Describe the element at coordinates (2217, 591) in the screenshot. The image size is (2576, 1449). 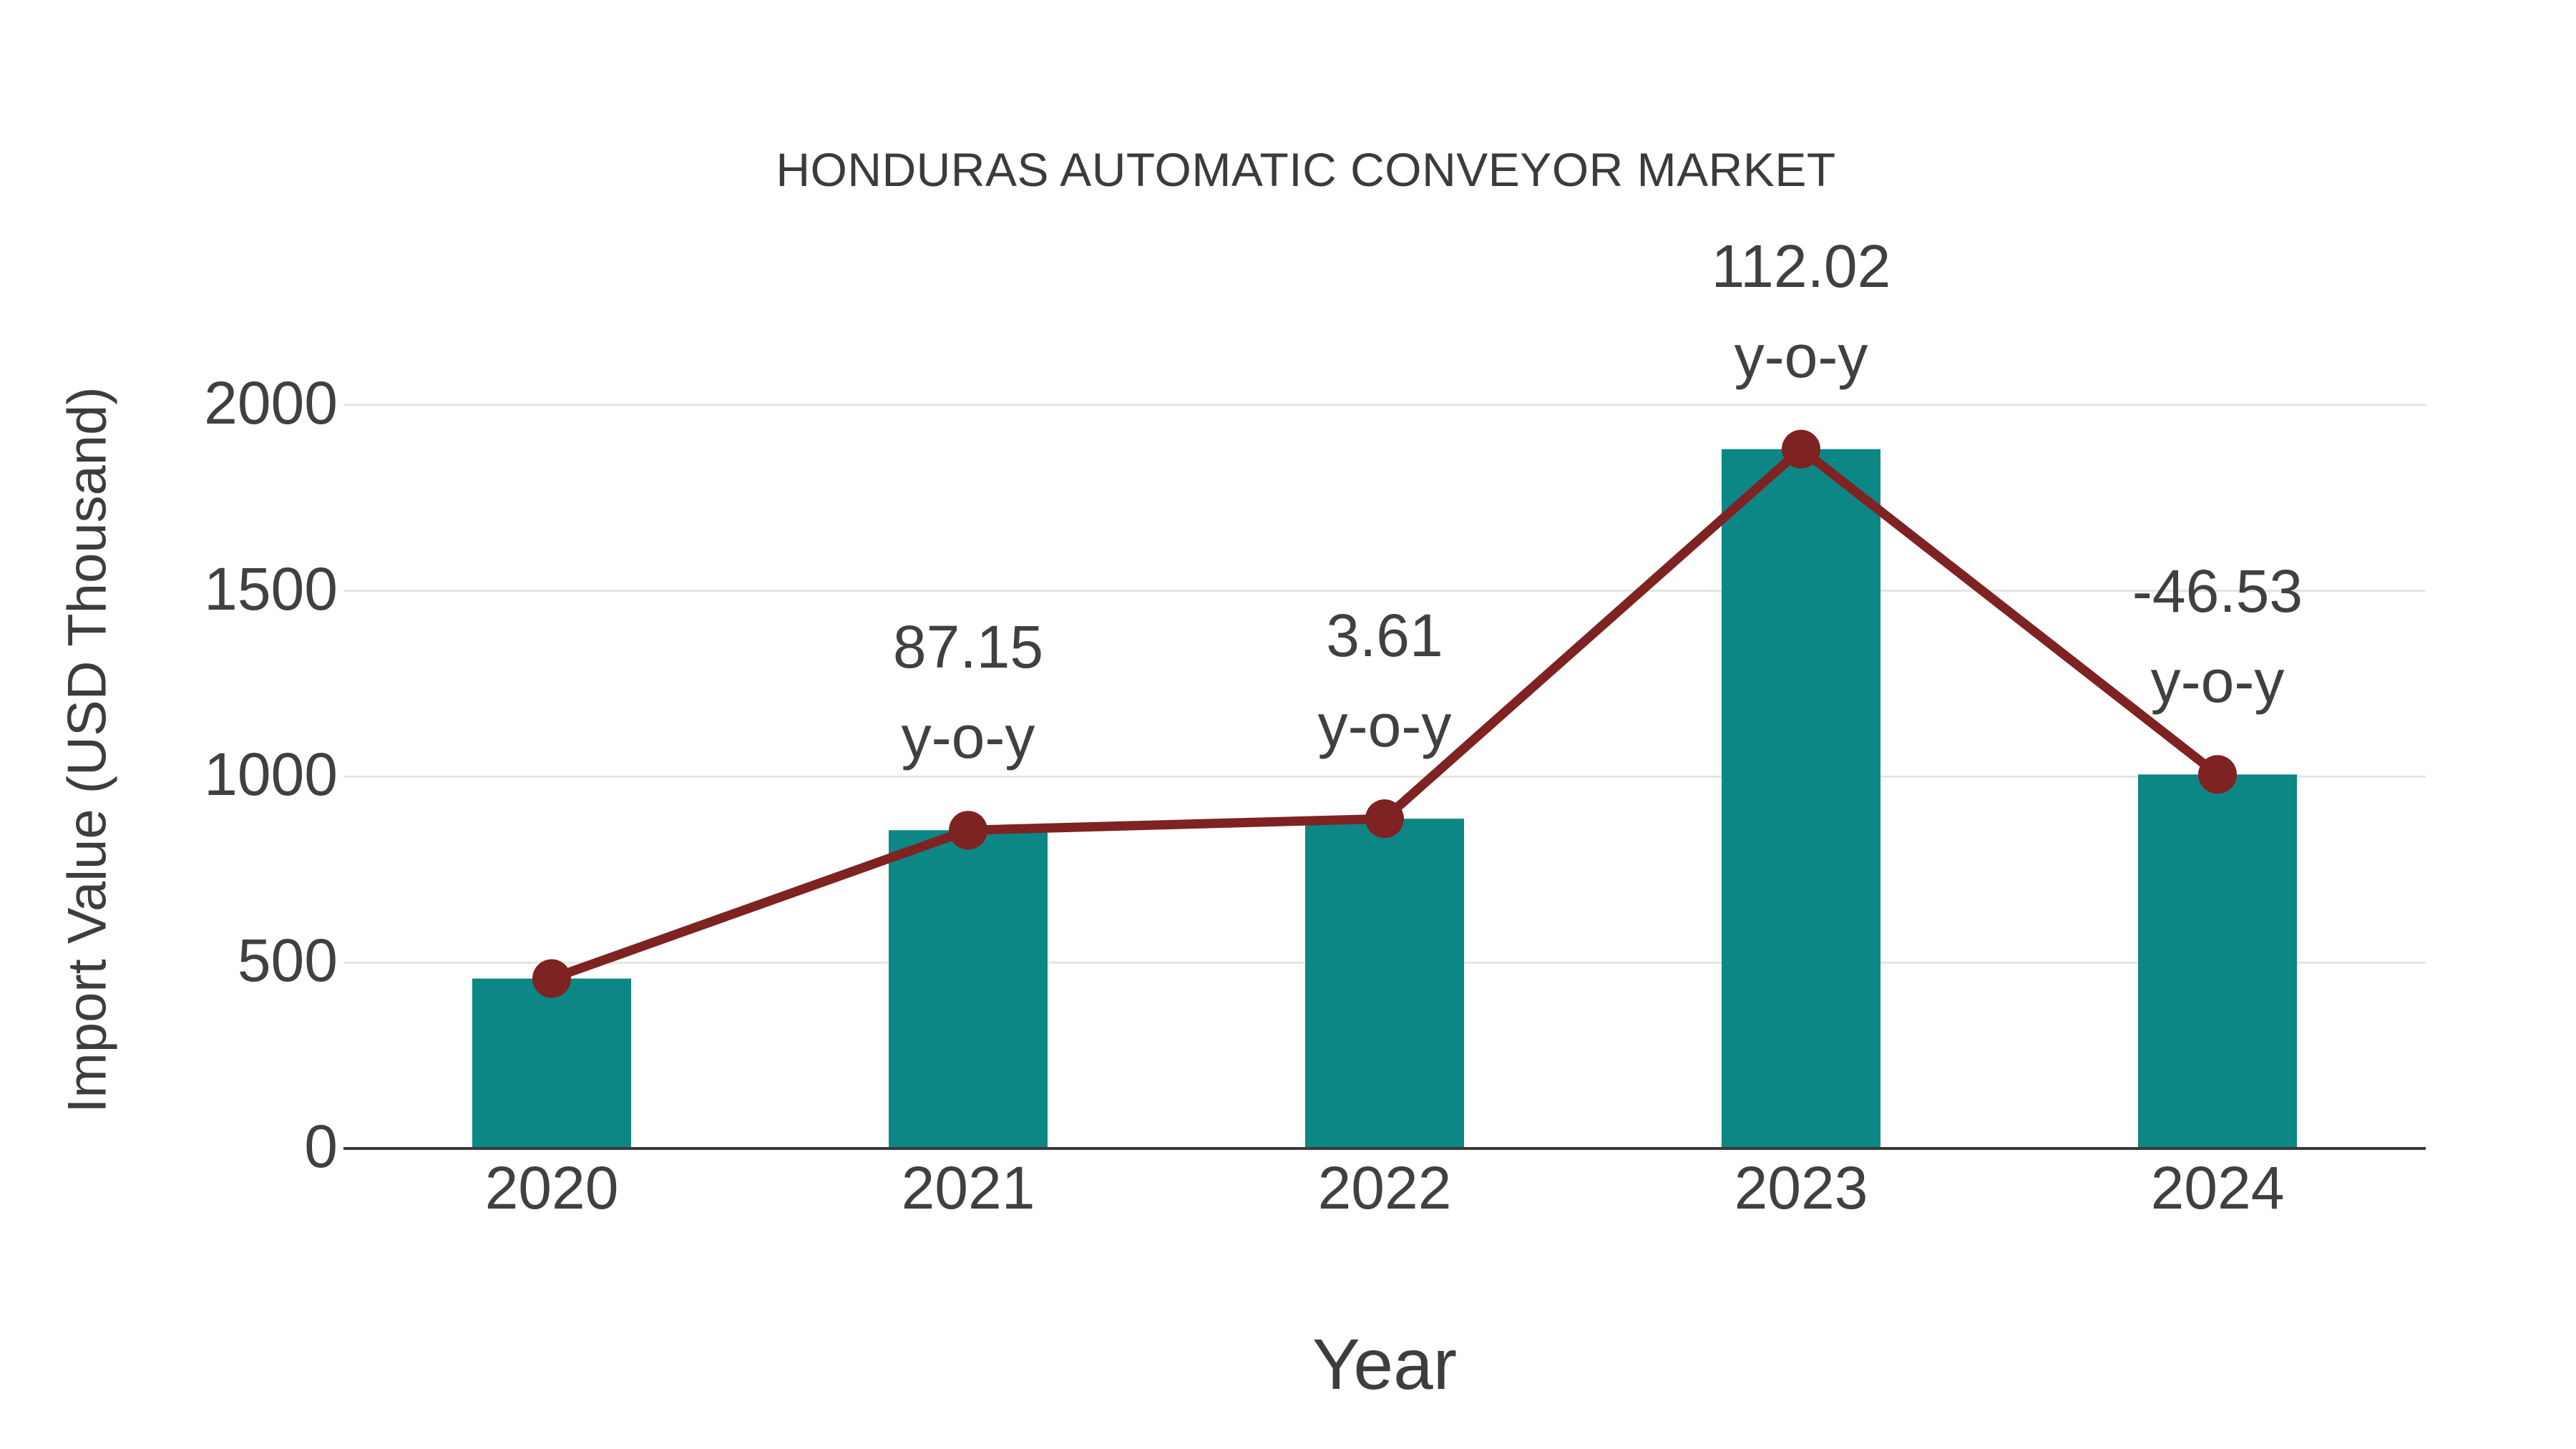
I see `annotation-value: -46.53` at that location.